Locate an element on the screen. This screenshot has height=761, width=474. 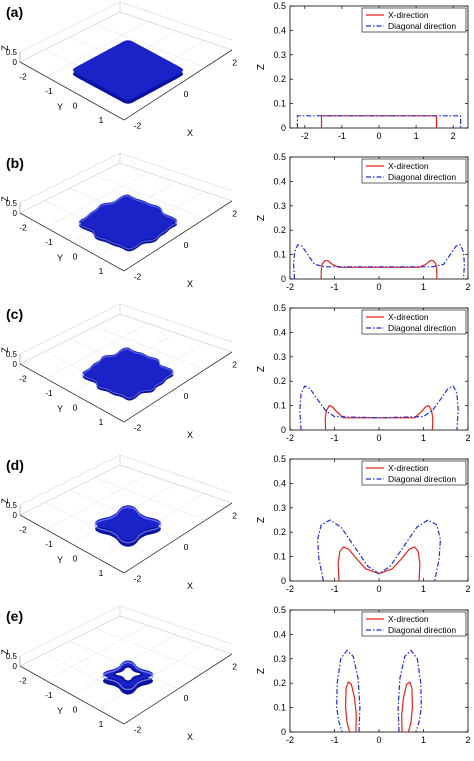
panel-label: (a) is located at coordinates (15, 12).